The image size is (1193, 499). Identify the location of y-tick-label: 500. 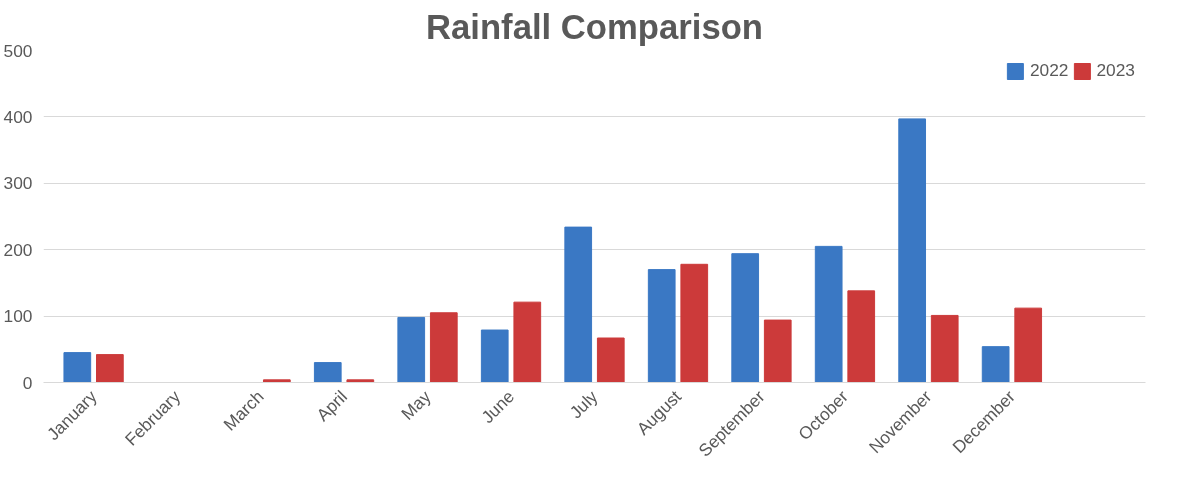
(18, 50).